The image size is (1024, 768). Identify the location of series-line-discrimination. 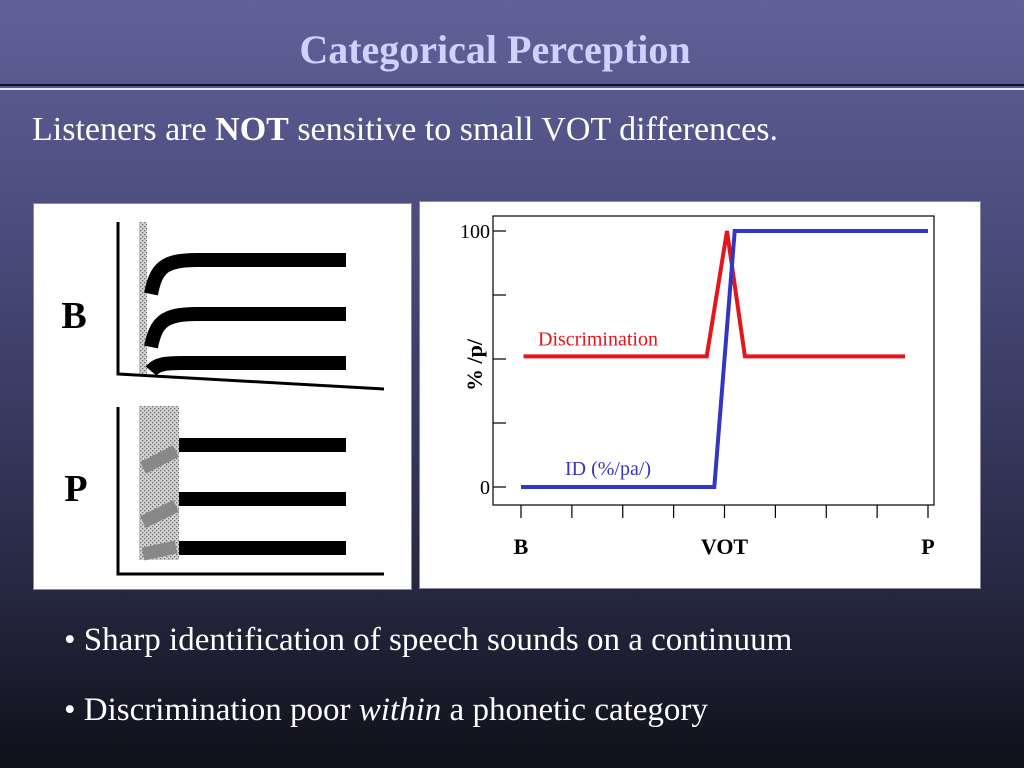
(714, 294).